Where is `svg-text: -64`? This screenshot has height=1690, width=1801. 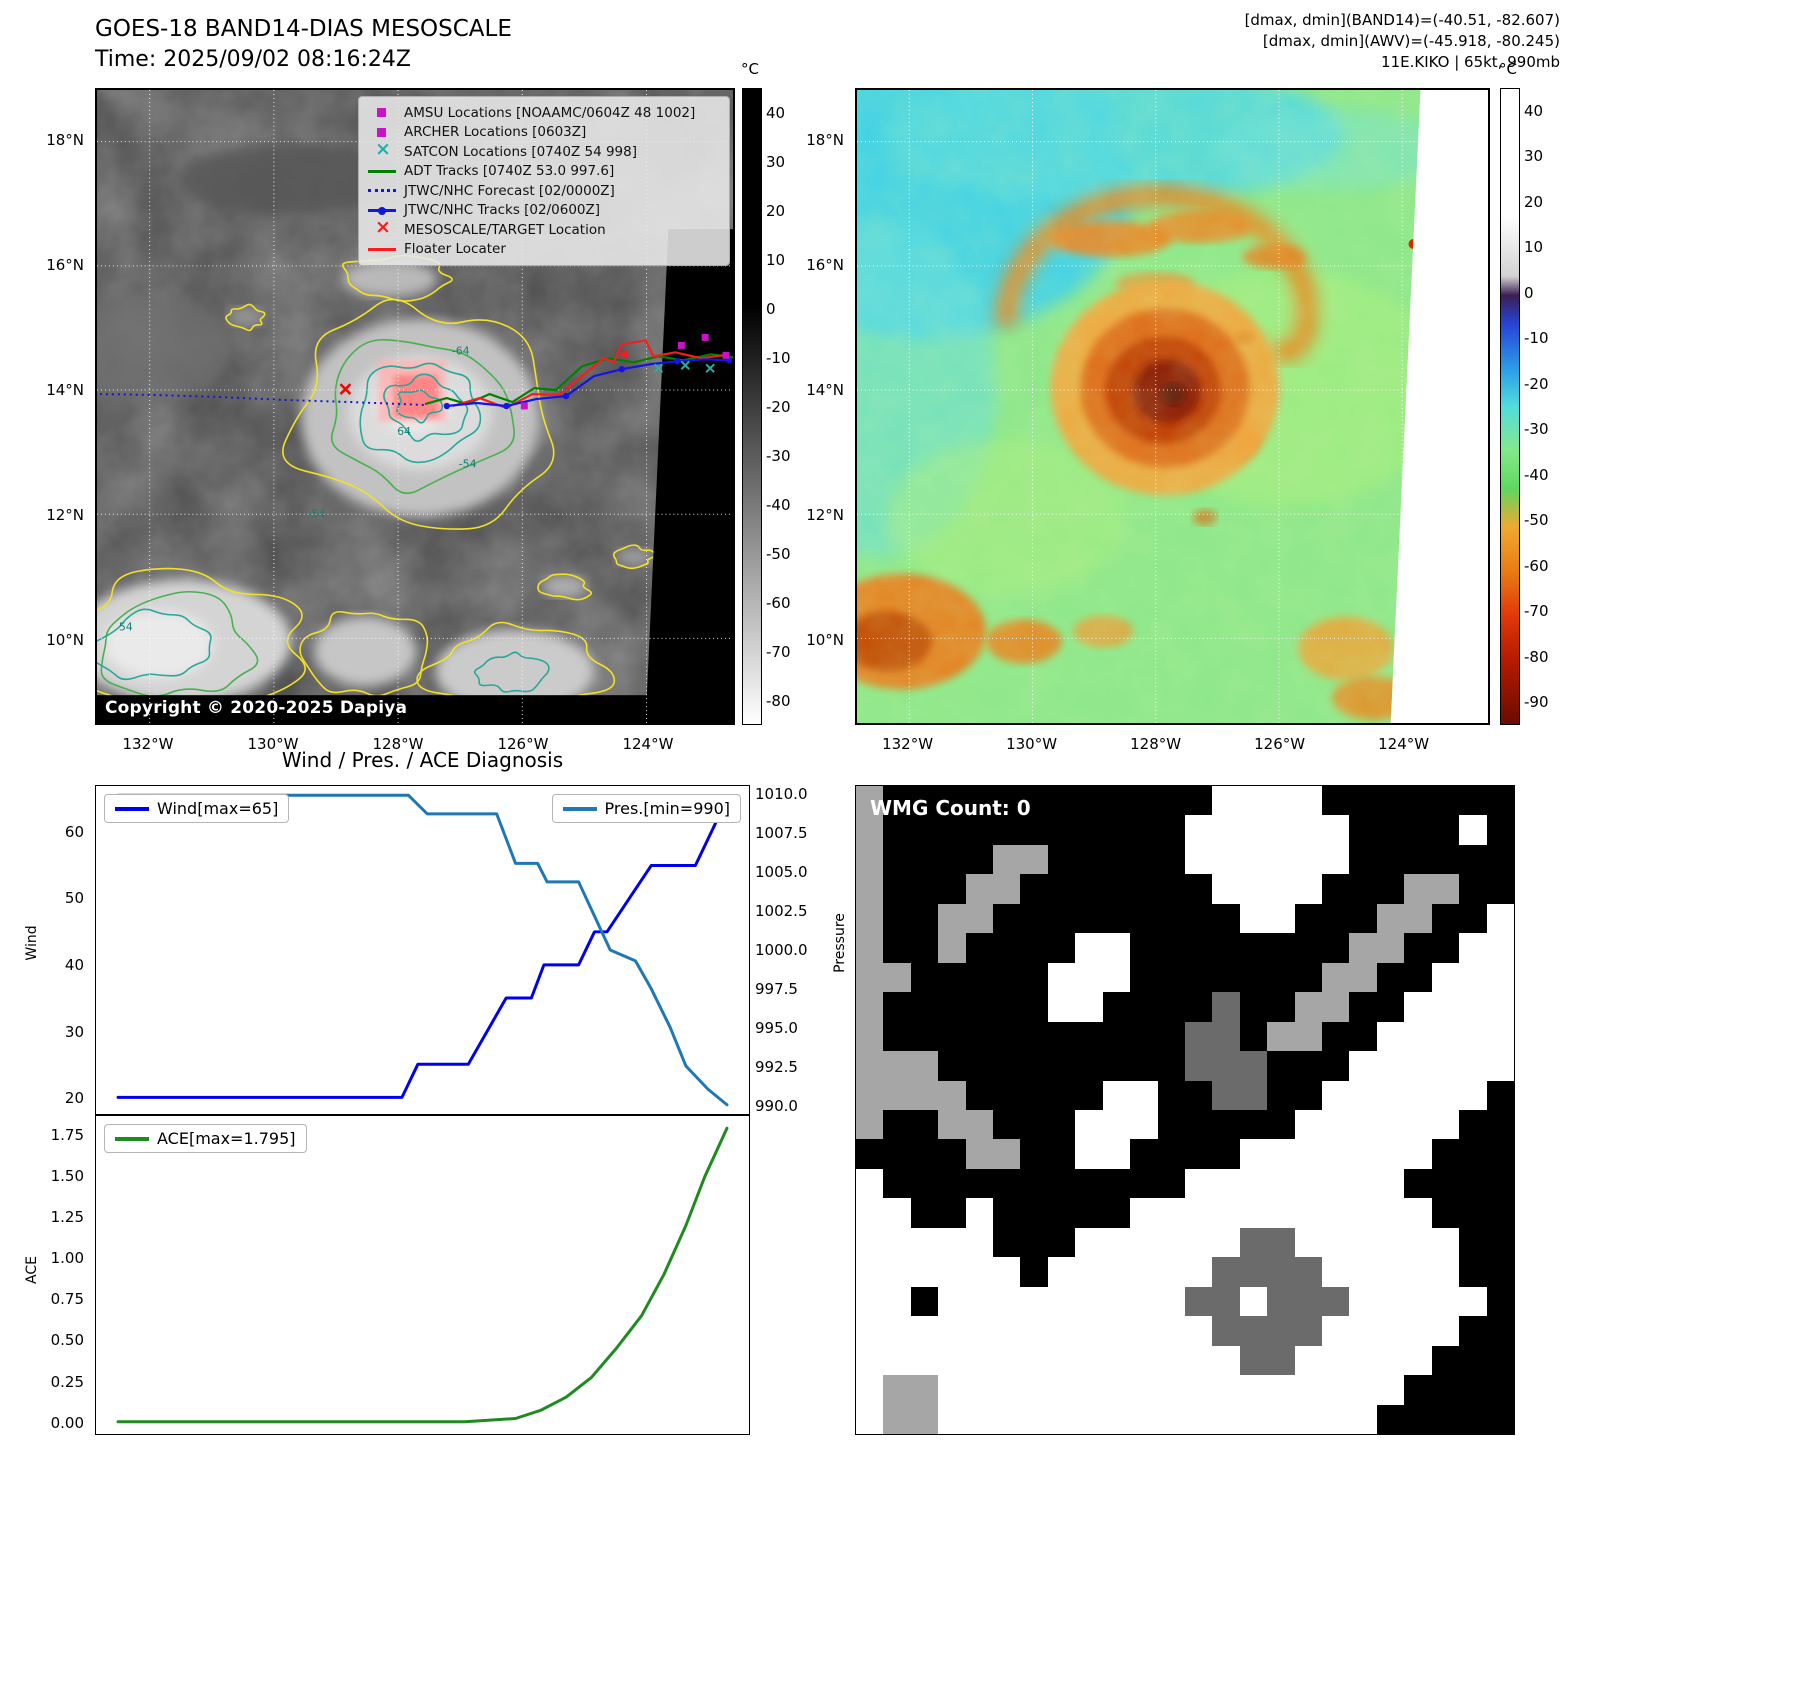 svg-text: -64 is located at coordinates (461, 350).